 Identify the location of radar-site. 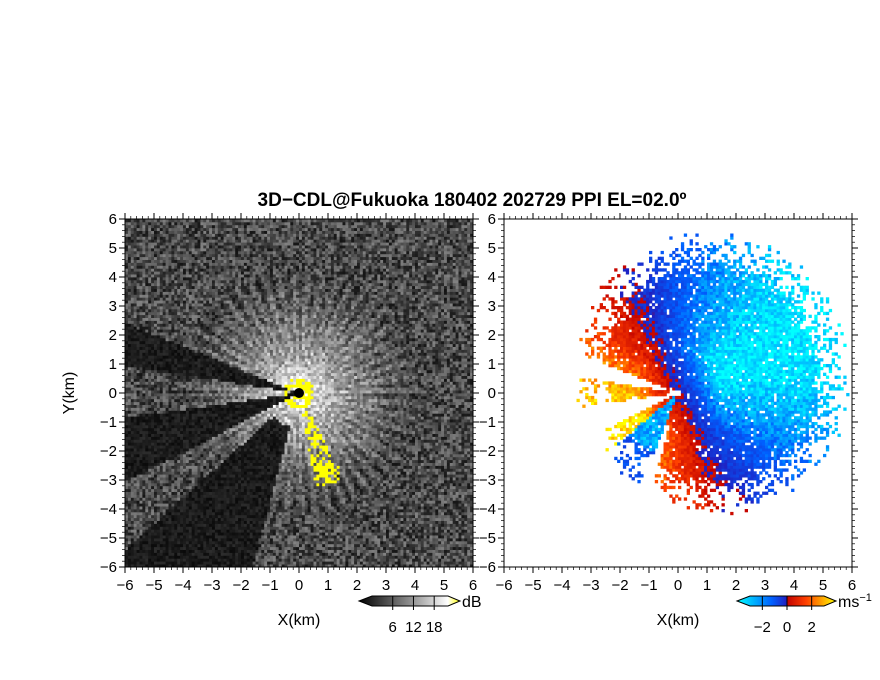
(299, 393).